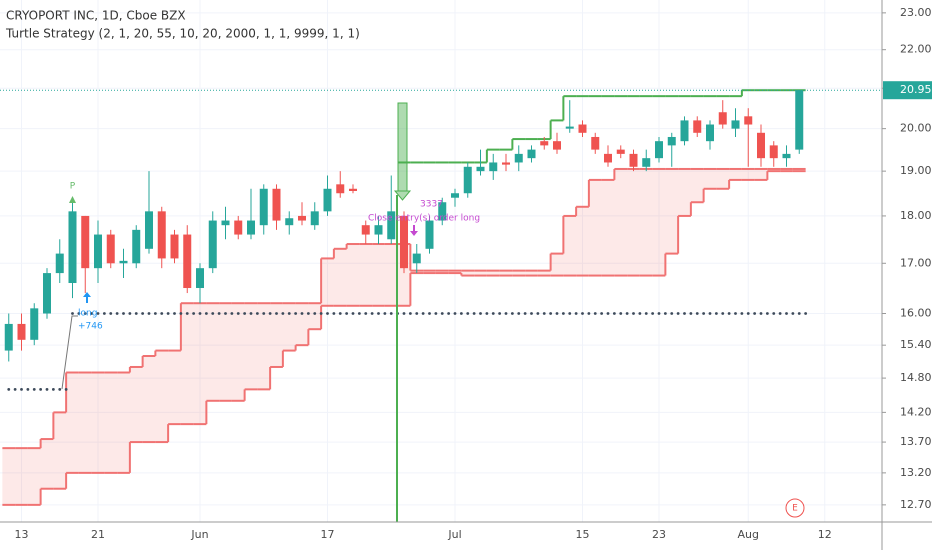 This screenshot has width=932, height=550. I want to click on entry-profit: +746, so click(90, 327).